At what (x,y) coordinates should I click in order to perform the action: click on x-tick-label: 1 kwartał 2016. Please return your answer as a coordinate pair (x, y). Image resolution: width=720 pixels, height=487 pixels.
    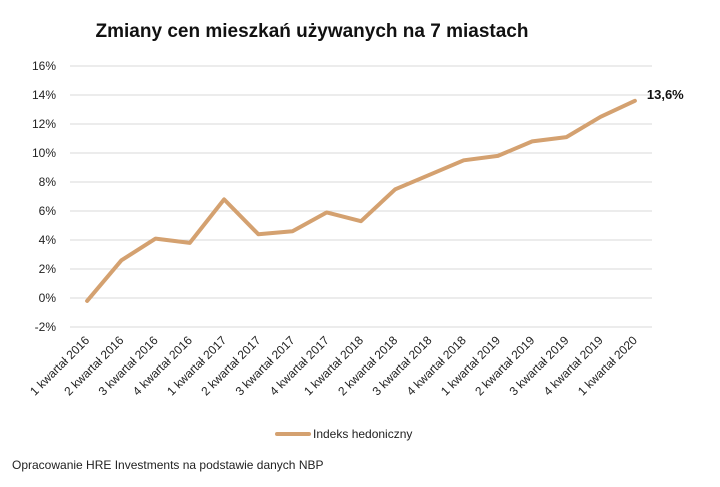
    Looking at the image, I should click on (59, 365).